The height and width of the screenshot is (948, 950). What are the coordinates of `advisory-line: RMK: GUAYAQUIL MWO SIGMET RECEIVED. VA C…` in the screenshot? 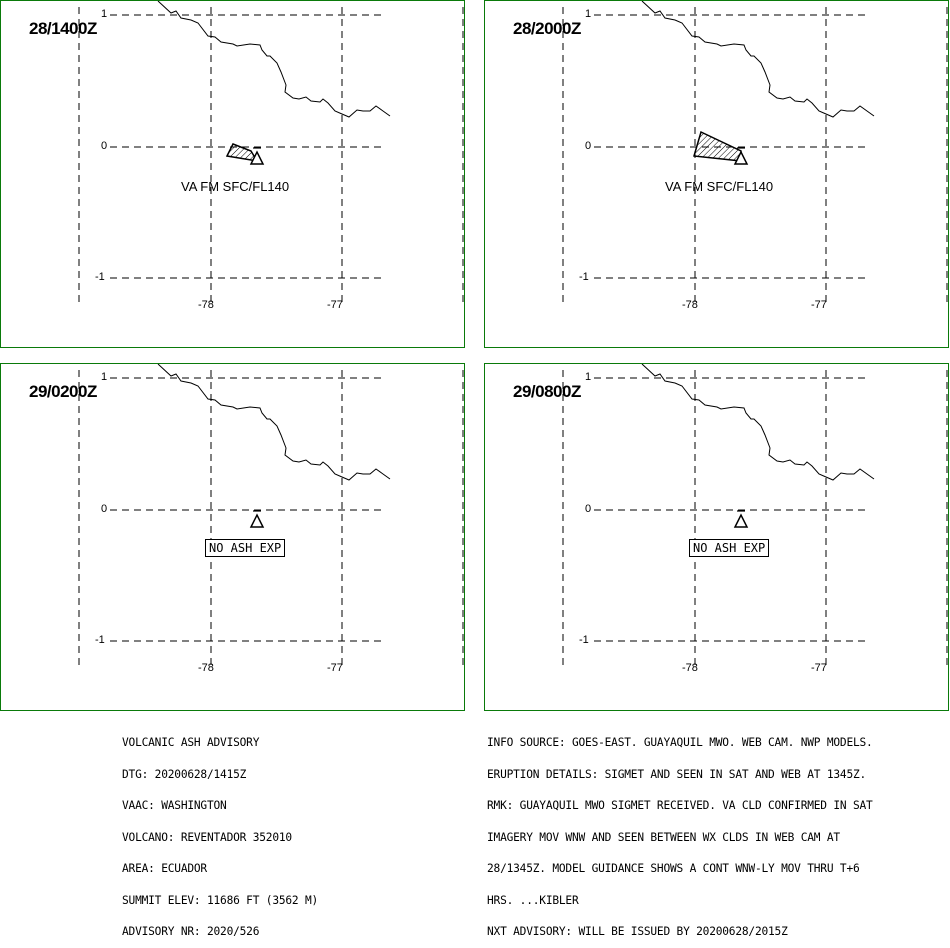 It's located at (680, 805).